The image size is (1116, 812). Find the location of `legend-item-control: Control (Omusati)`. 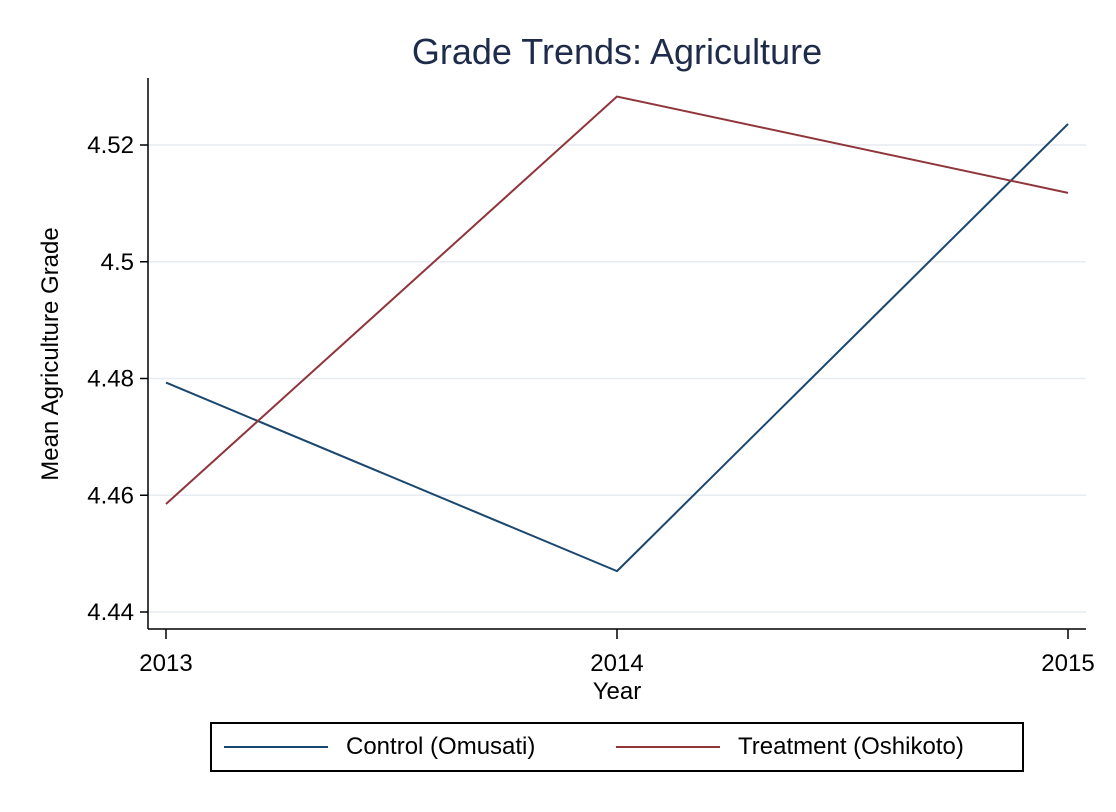

legend-item-control: Control (Omusati) is located at coordinates (379, 747).